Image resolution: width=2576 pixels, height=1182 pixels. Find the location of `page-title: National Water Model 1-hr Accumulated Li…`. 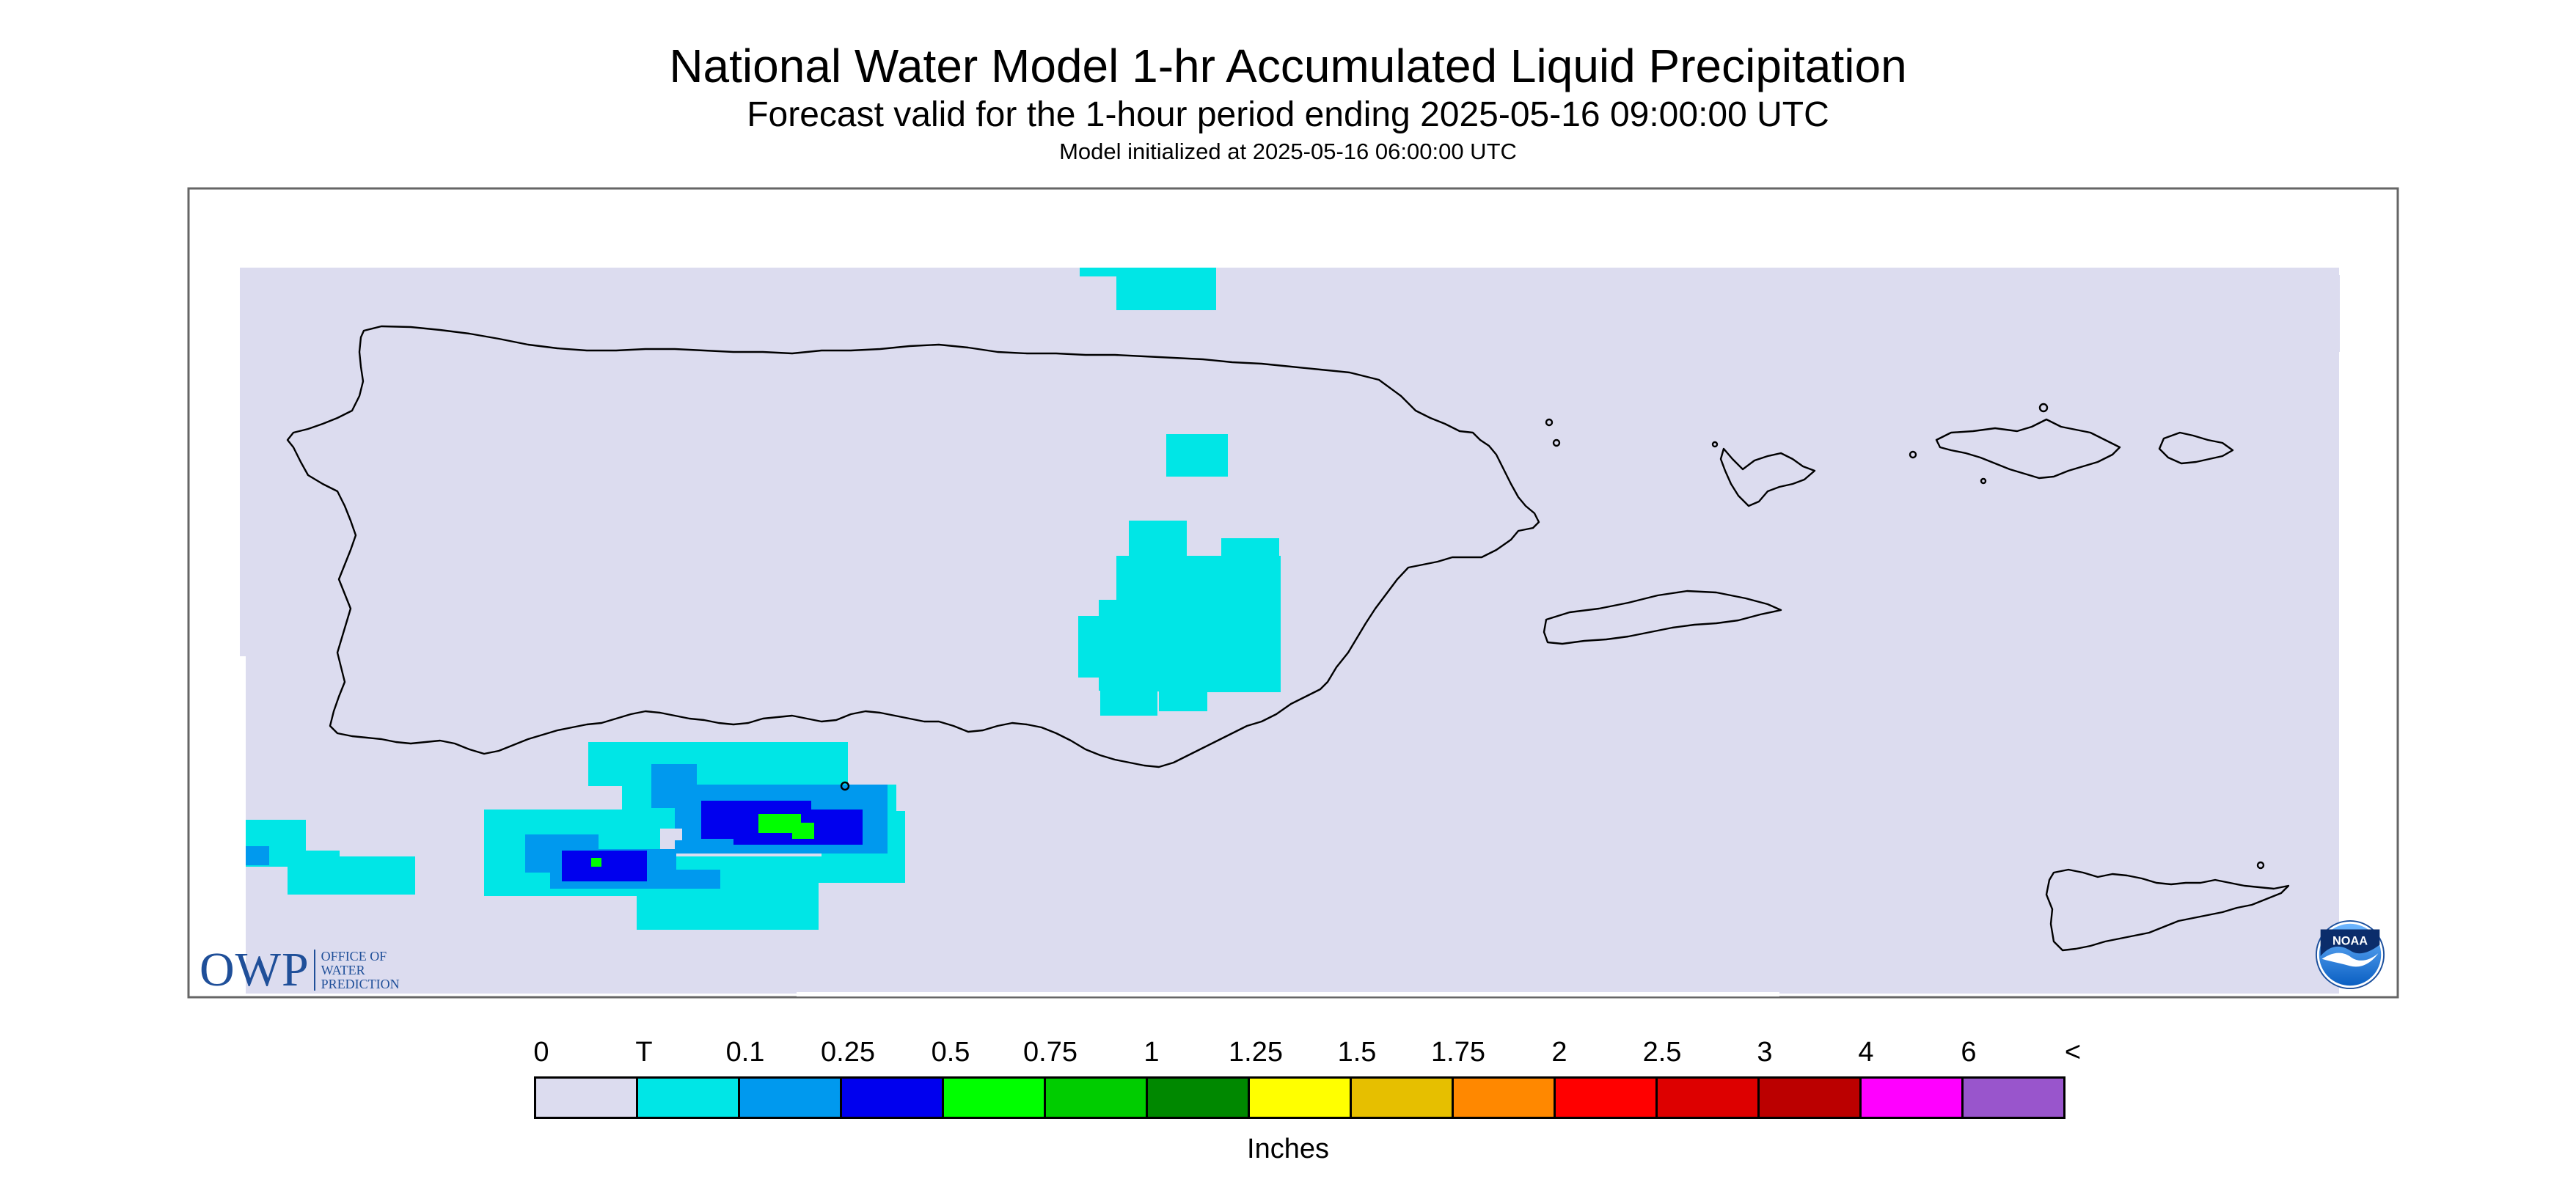

page-title: National Water Model 1-hr Accumulated Li… is located at coordinates (1288, 66).